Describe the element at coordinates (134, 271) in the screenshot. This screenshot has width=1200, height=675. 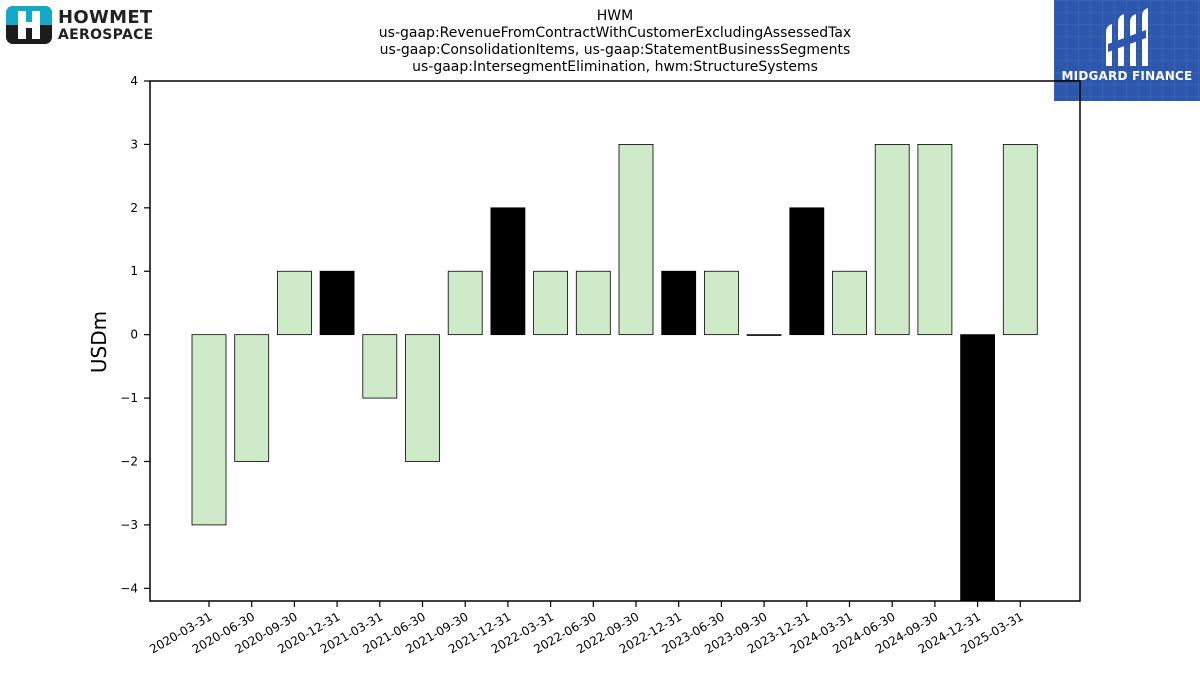
I see `y-tick-label: 1` at that location.